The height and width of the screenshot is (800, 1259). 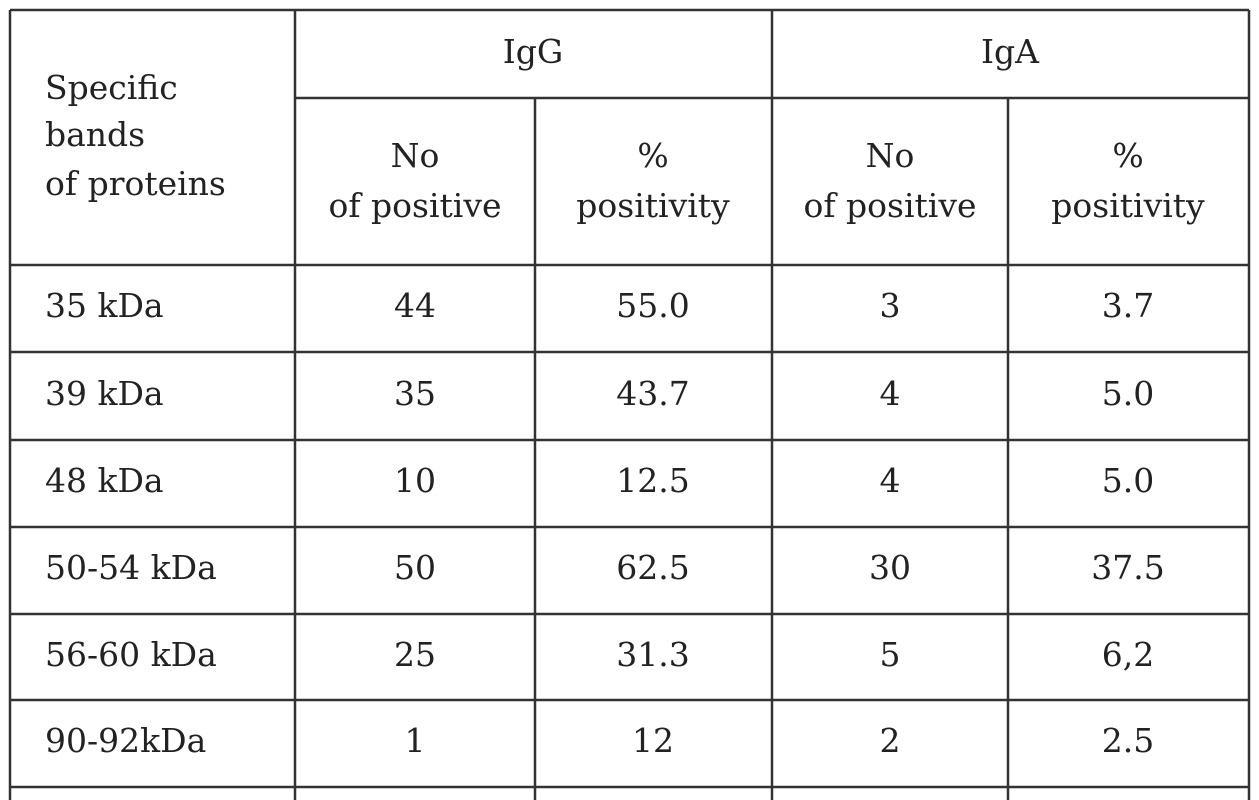 I want to click on cell: 35, so click(x=415, y=393).